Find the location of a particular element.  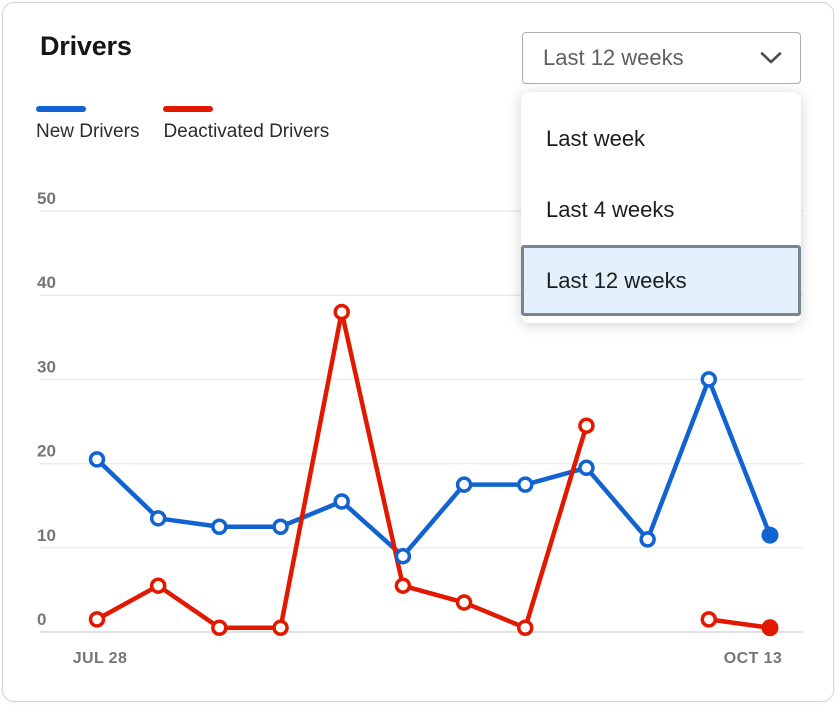

chart-legend: New Drivers Deactivated Drivers is located at coordinates (182, 124).